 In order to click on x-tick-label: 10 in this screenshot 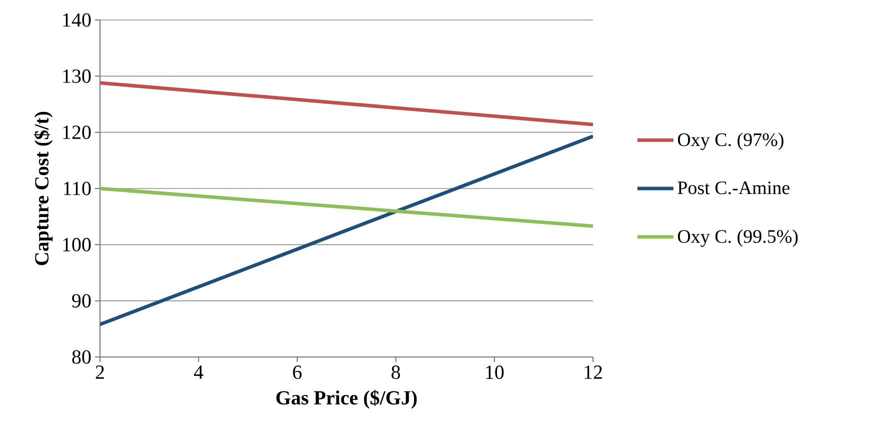, I will do `click(495, 373)`.